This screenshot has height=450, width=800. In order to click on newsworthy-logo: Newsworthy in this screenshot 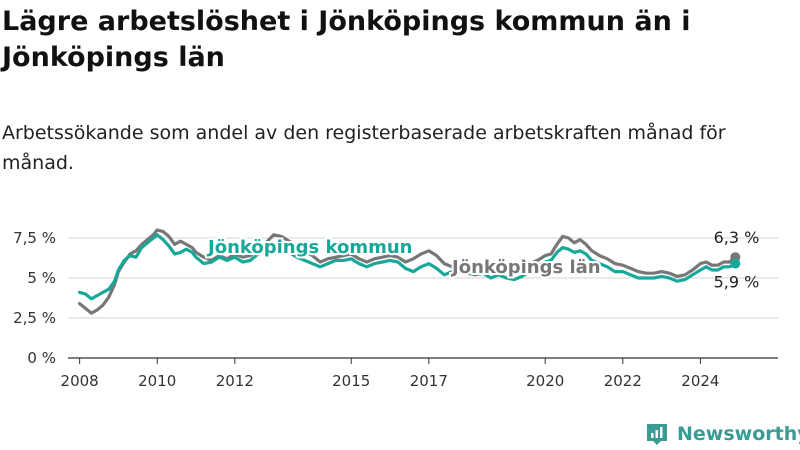, I will do `click(722, 434)`.